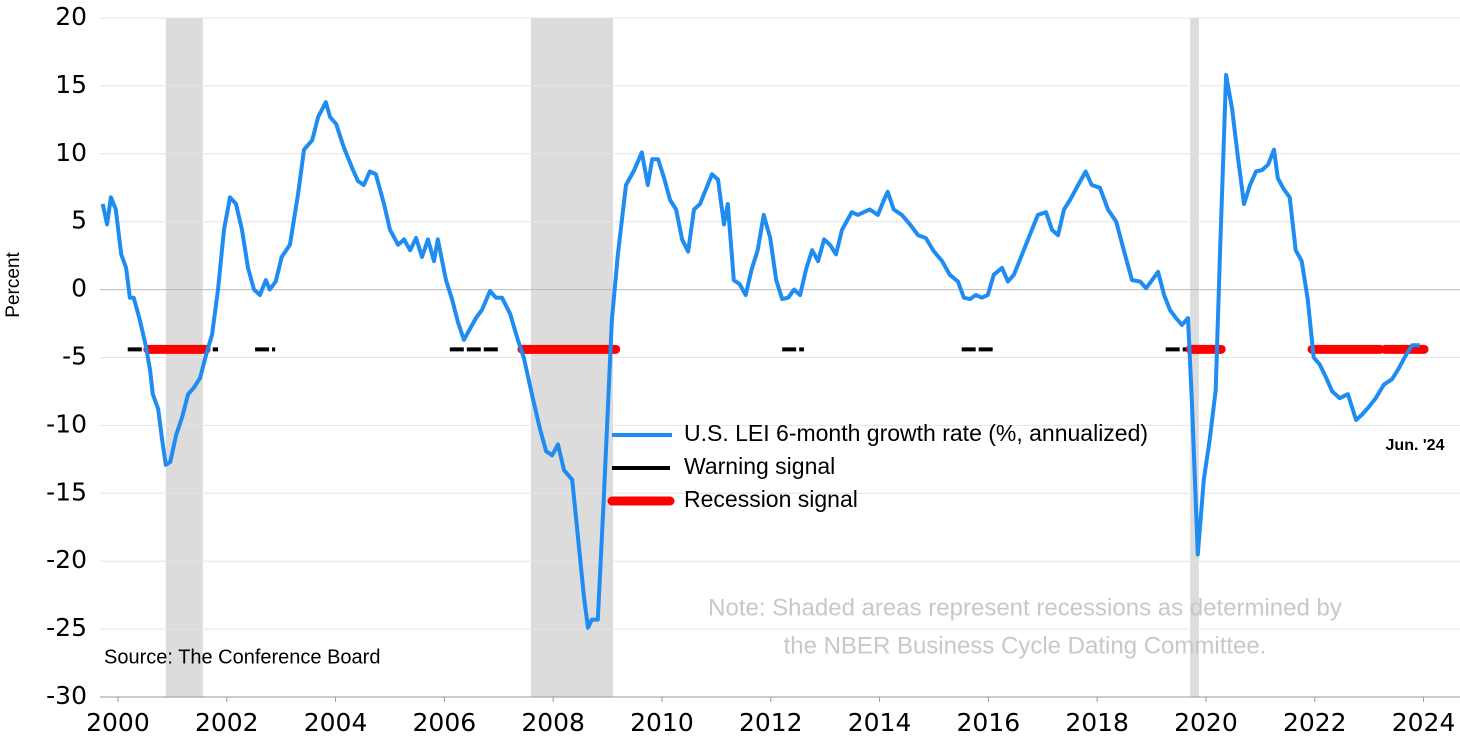 The width and height of the screenshot is (1460, 743). What do you see at coordinates (989, 722) in the screenshot?
I see `x-tick-label: 2016` at bounding box center [989, 722].